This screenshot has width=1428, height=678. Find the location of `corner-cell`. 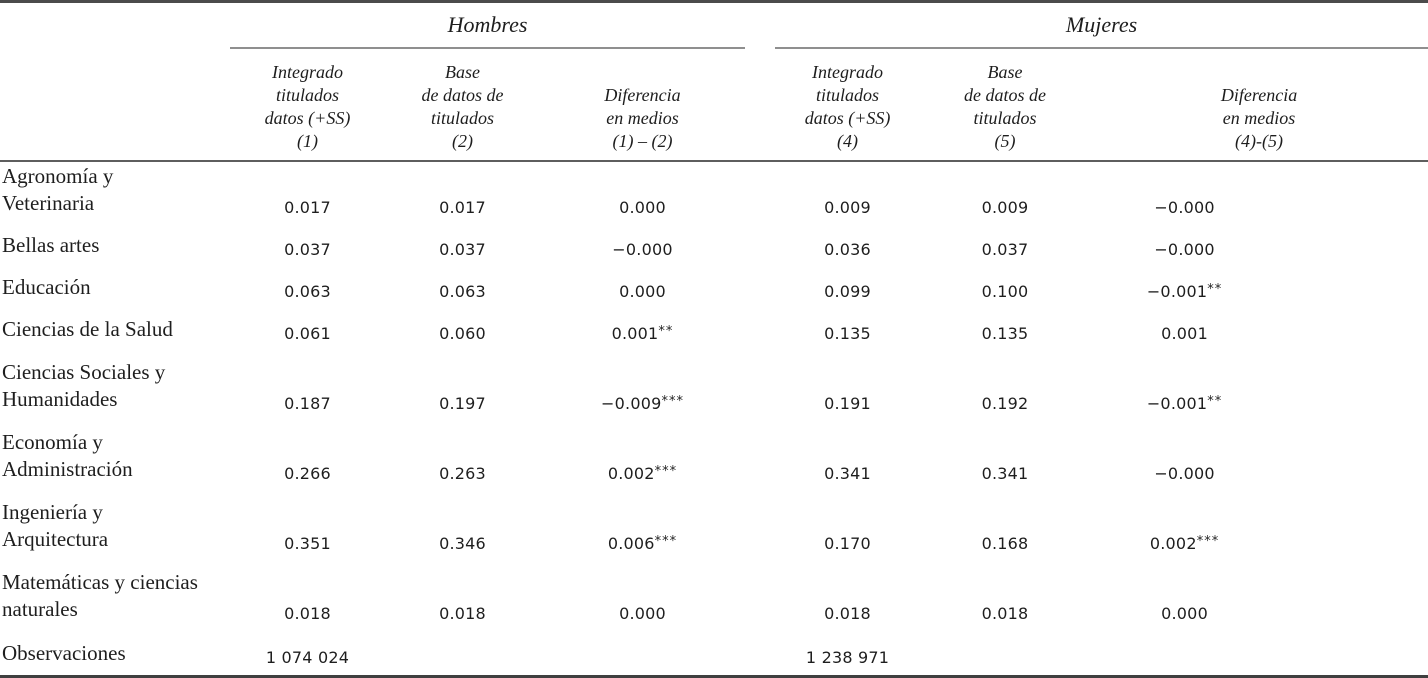

corner-cell is located at coordinates (115, 24).